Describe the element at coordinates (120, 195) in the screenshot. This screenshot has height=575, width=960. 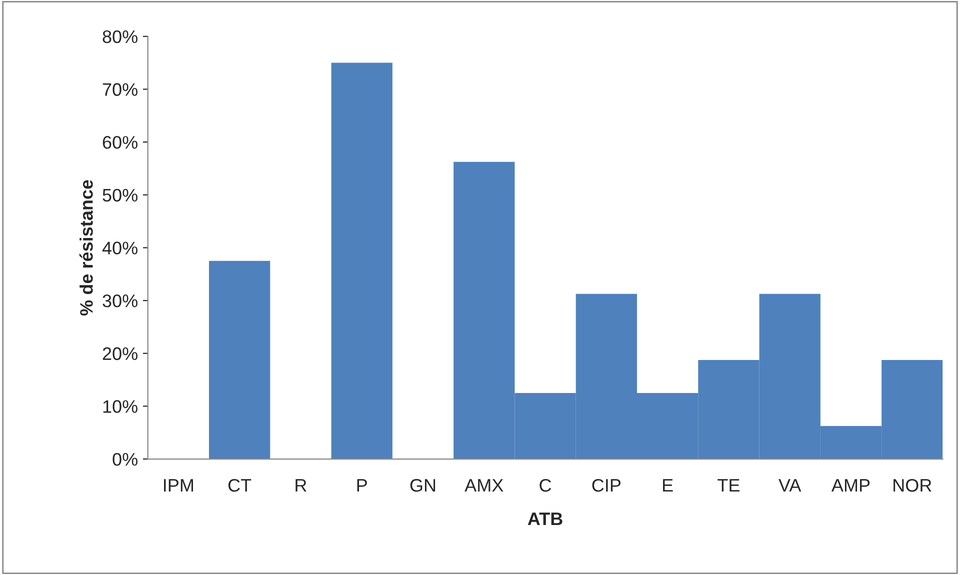
I see `y-tick-label: 50%` at that location.